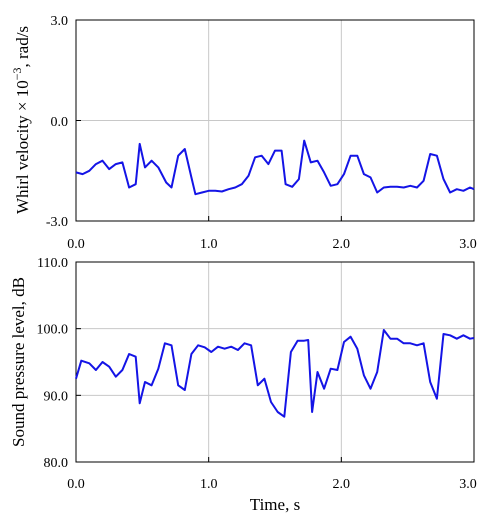 This screenshot has height=517, width=484. I want to click on top-xtick-label: 3.0, so click(468, 244).